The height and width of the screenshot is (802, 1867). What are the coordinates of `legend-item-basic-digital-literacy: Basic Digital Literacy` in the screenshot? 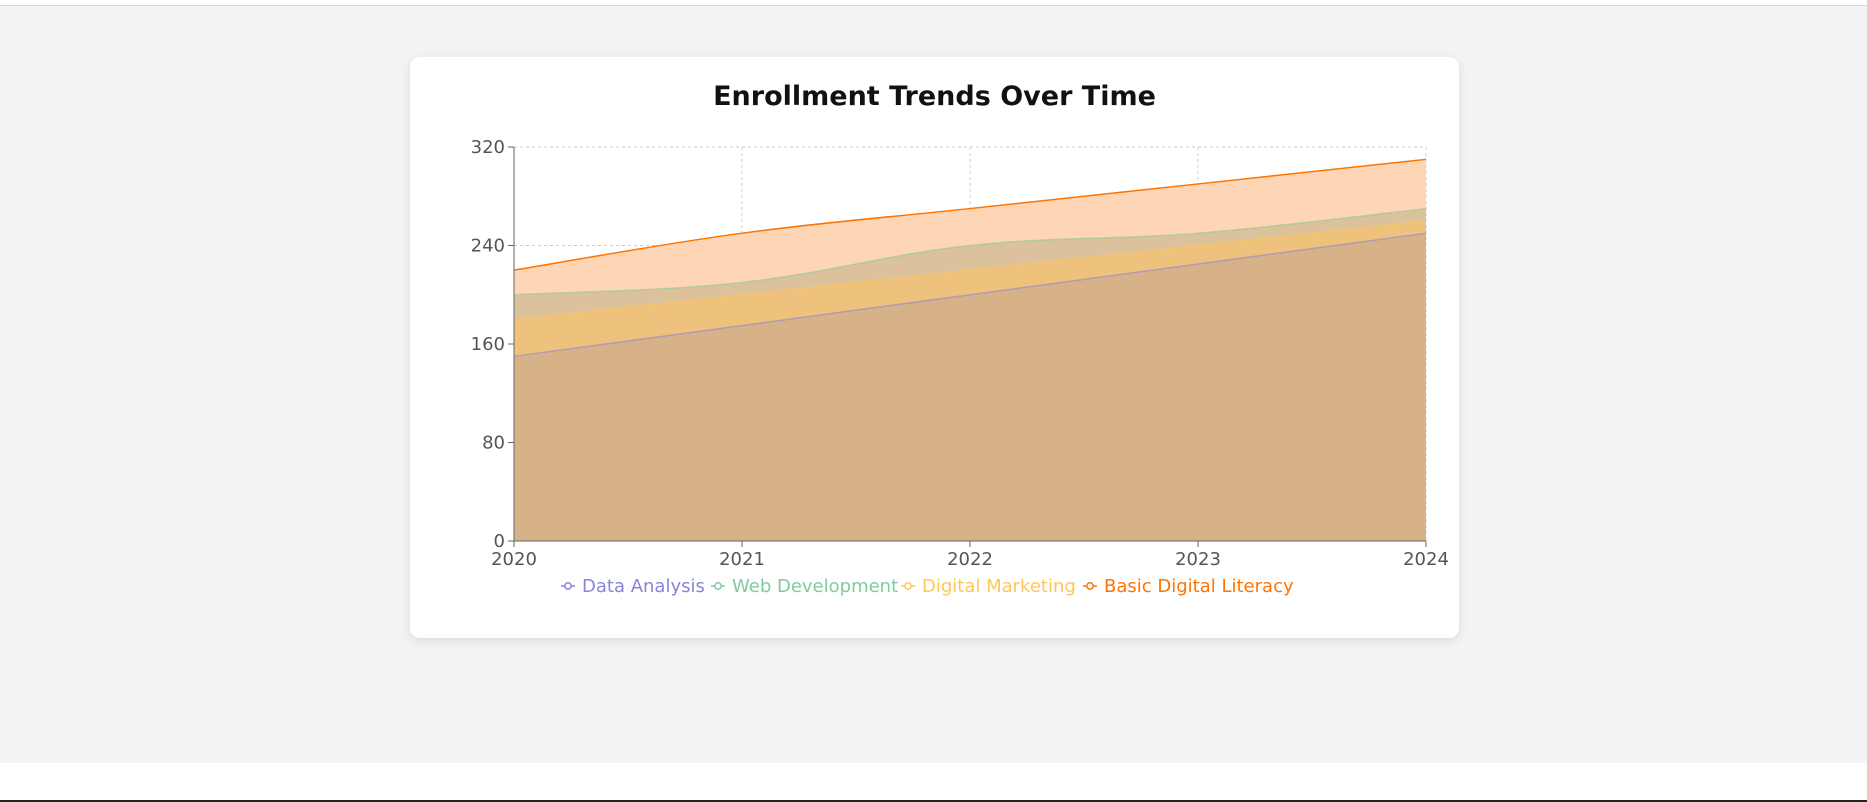 It's located at (1188, 586).